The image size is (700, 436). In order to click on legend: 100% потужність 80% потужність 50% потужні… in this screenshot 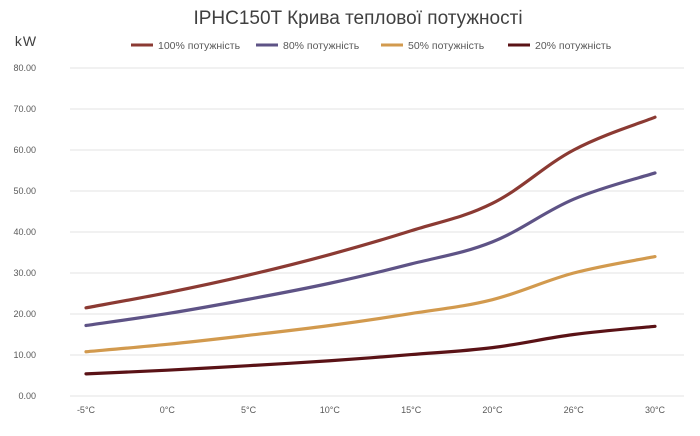, I will do `click(371, 46)`.